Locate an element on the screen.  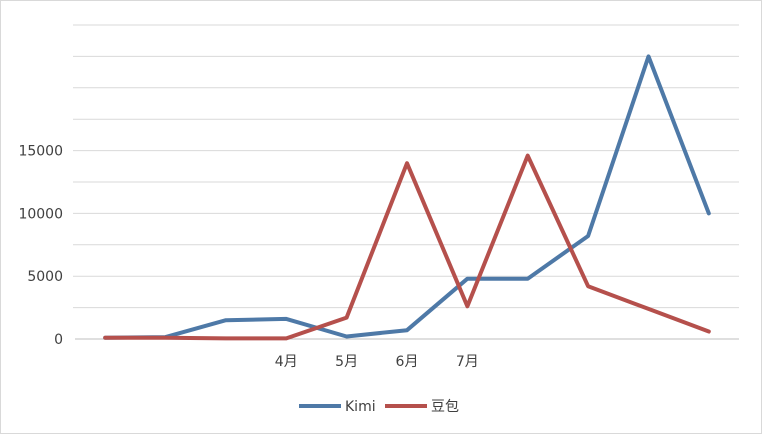
x-tick-label: 5月 is located at coordinates (346, 362).